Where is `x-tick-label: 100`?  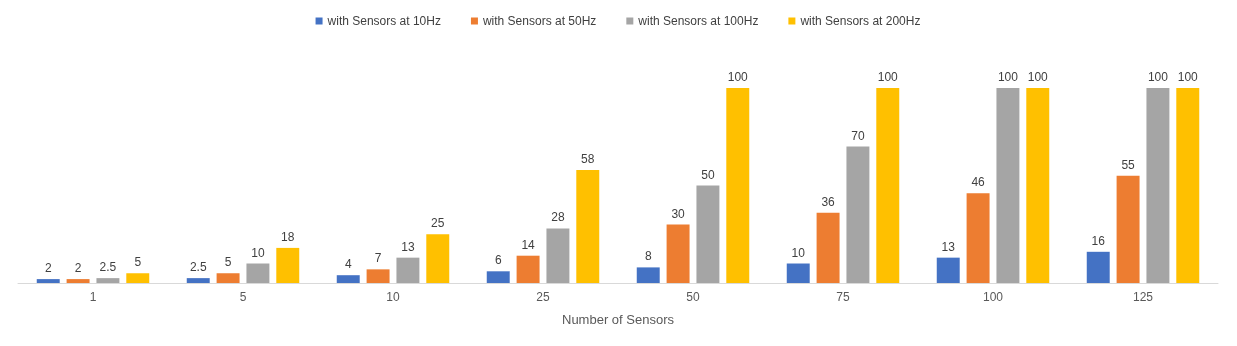 x-tick-label: 100 is located at coordinates (993, 297).